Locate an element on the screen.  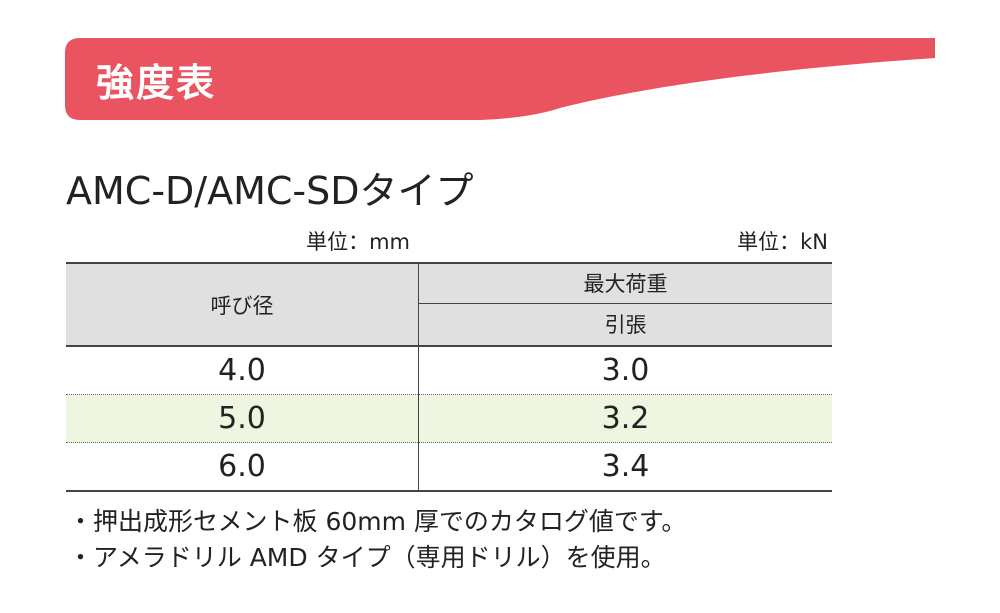
unit-label: 単位：kN is located at coordinates (782, 242).